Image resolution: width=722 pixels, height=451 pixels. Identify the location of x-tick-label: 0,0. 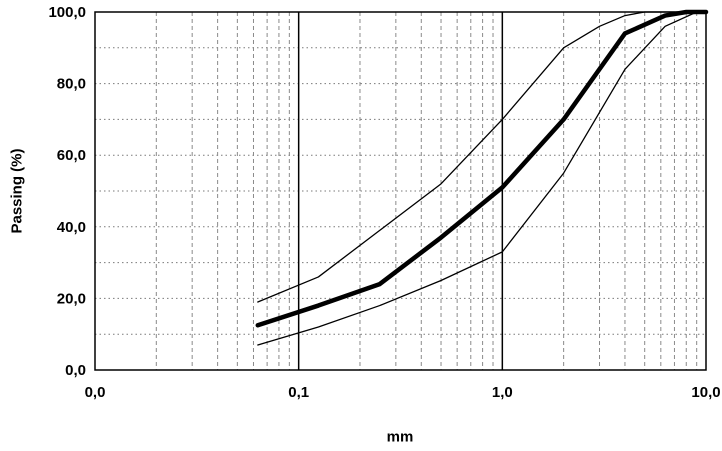
(95, 392).